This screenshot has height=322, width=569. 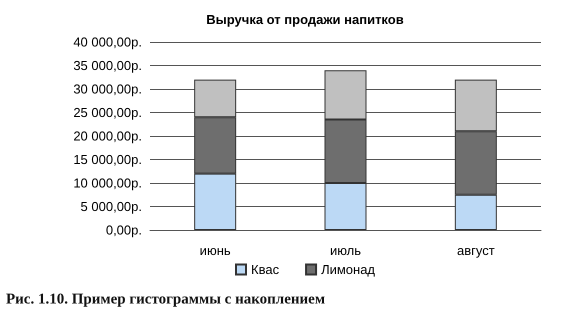 I want to click on text: Рис. 1.10. Пример гистограммы с накоплением, so click(x=166, y=300).